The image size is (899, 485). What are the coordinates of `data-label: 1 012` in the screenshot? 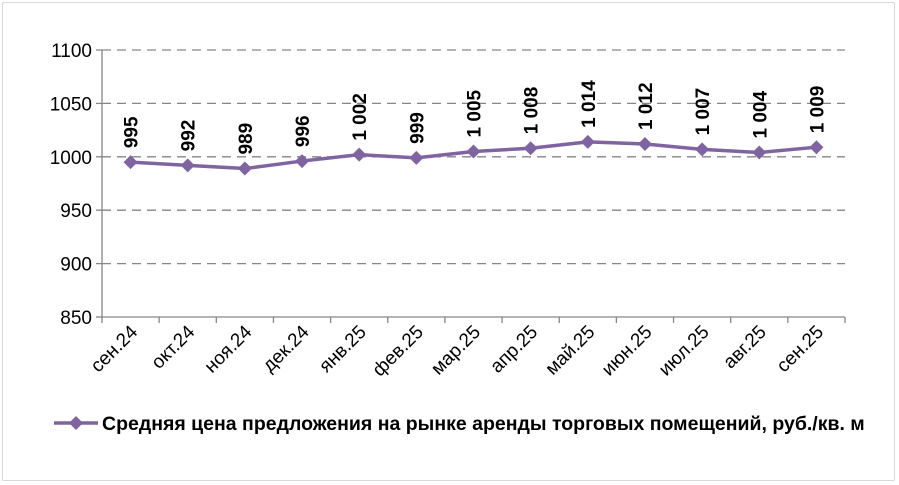 It's located at (646, 106).